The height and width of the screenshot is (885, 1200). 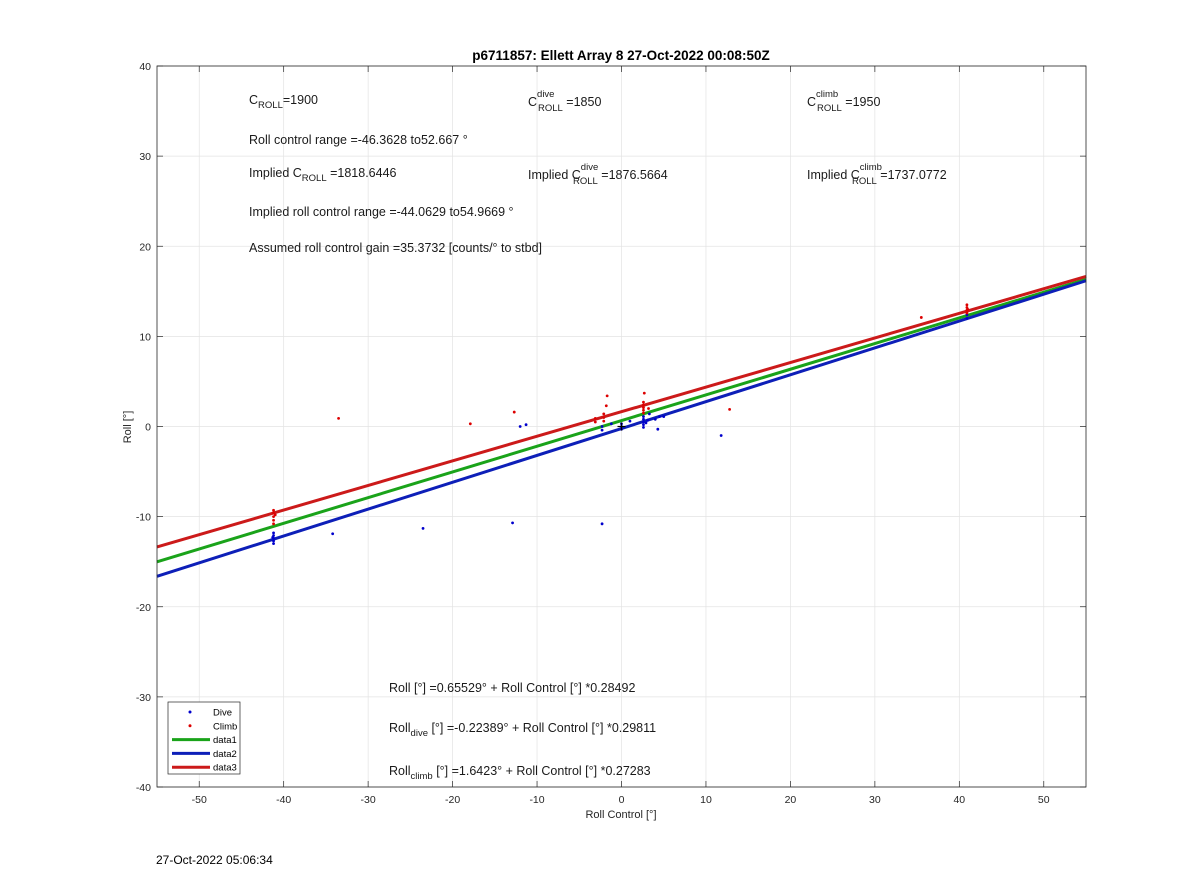 I want to click on x-tick-label: 50, so click(x=1044, y=800).